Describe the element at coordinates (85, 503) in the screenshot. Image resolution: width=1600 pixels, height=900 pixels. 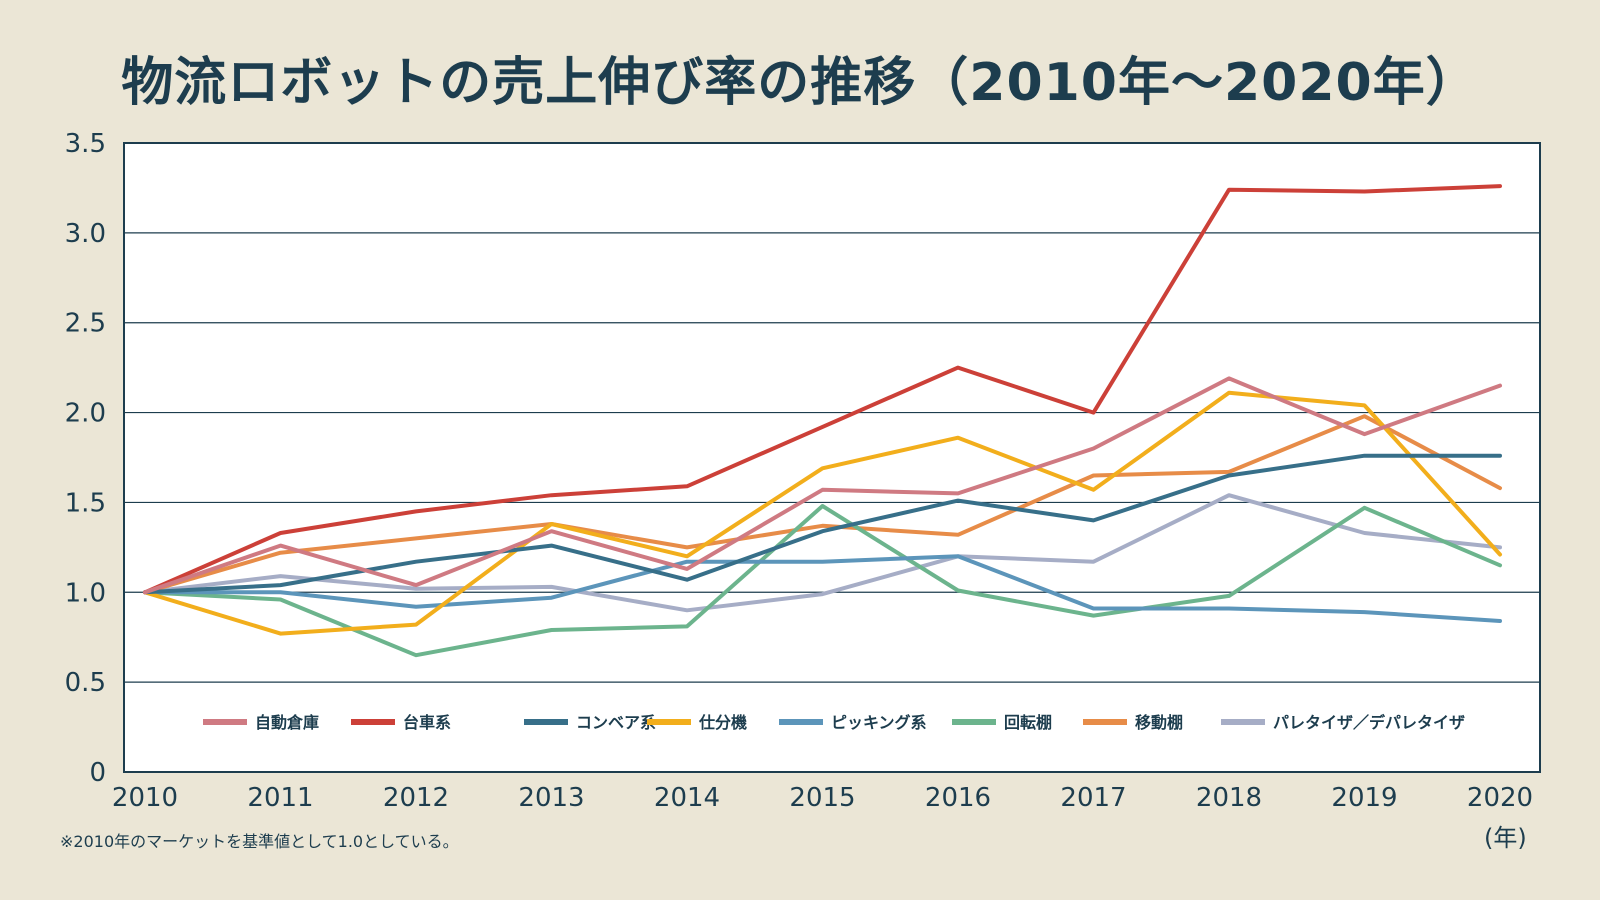
I see `y-tick-label: 1.5` at that location.